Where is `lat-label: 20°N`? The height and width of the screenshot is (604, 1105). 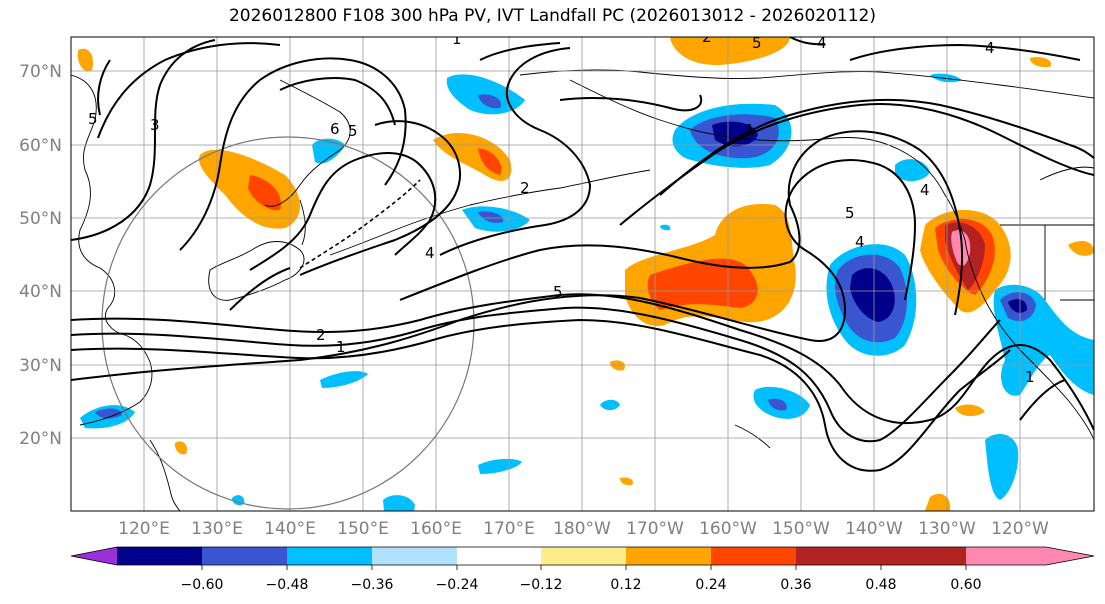
lat-label: 20°N is located at coordinates (40, 439).